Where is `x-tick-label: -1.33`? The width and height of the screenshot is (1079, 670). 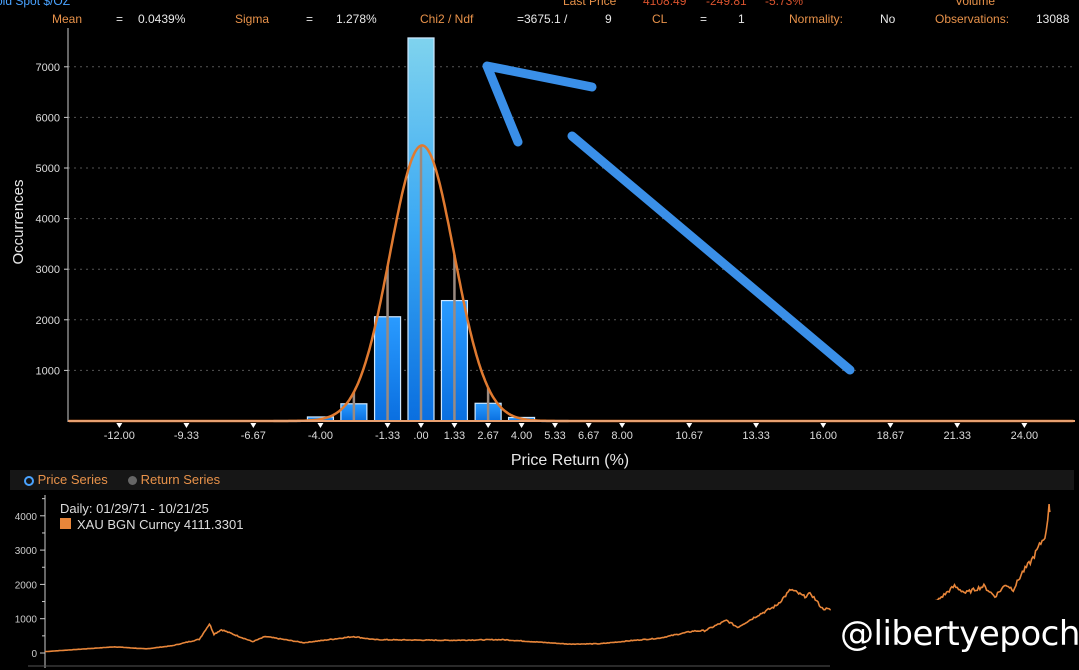 x-tick-label: -1.33 is located at coordinates (387, 436).